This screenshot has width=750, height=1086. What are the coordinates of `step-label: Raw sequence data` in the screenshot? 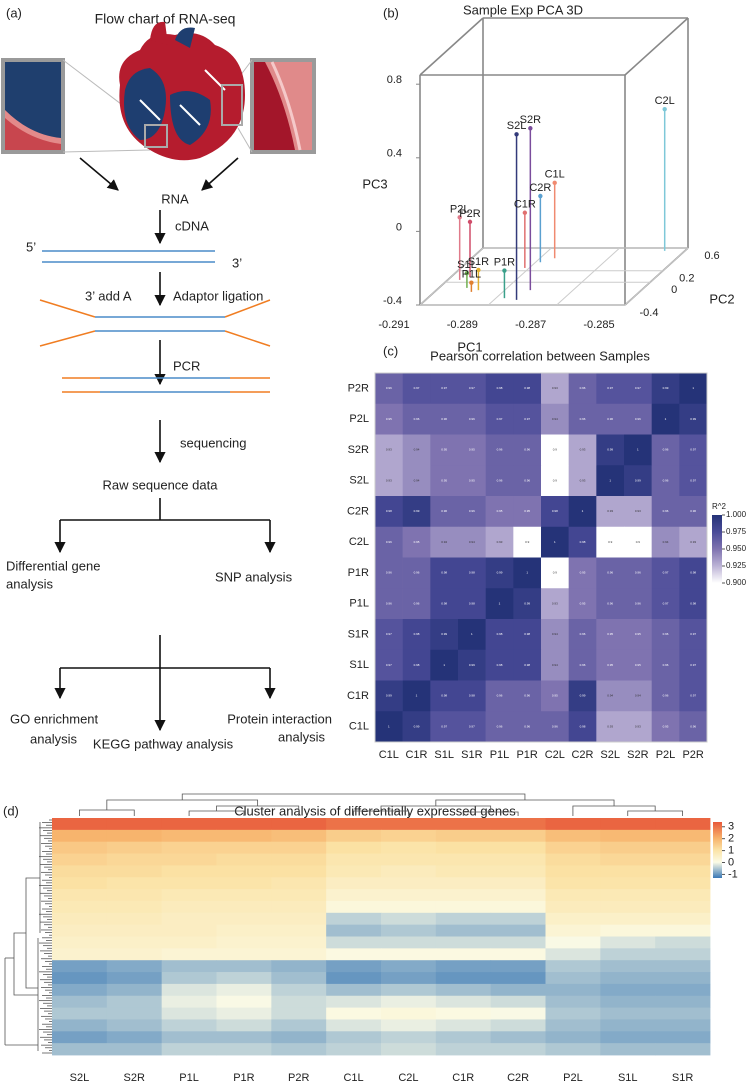 It's located at (161, 484).